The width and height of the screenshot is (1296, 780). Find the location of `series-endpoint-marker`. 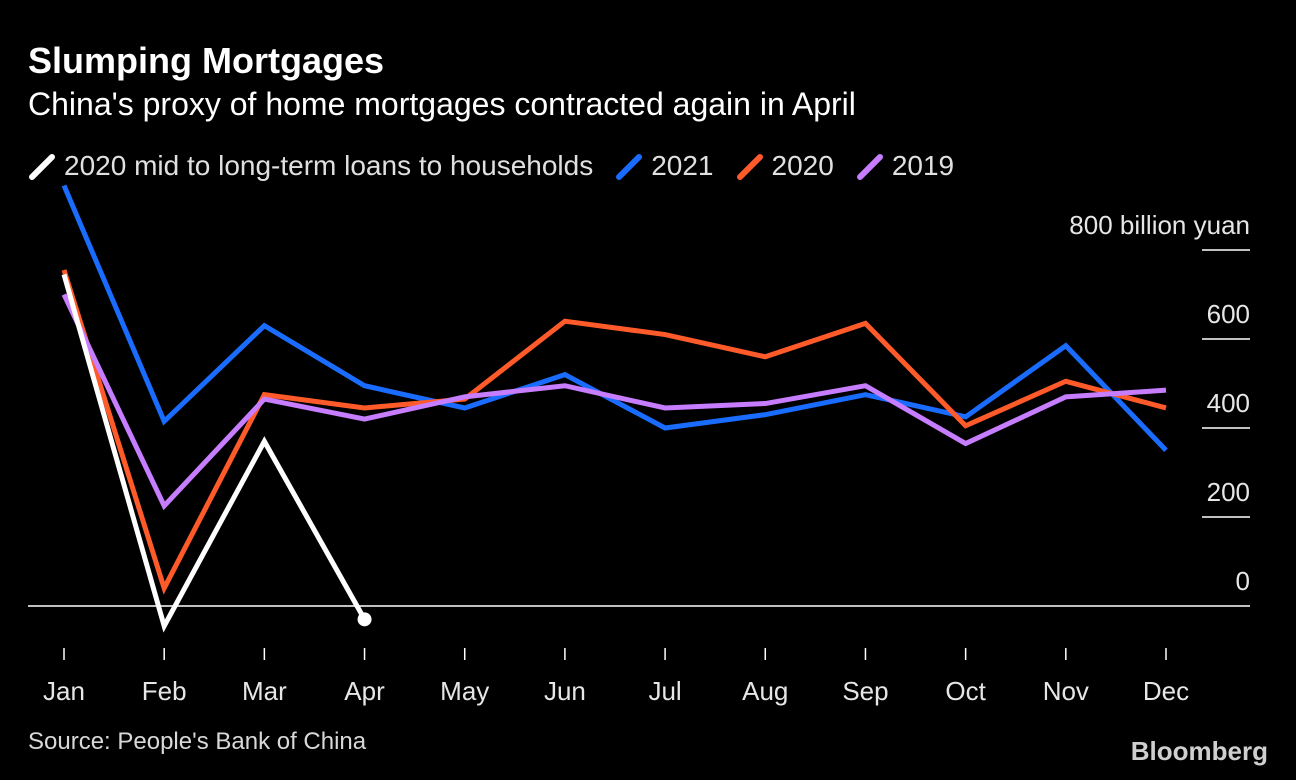

series-endpoint-marker is located at coordinates (364, 619).